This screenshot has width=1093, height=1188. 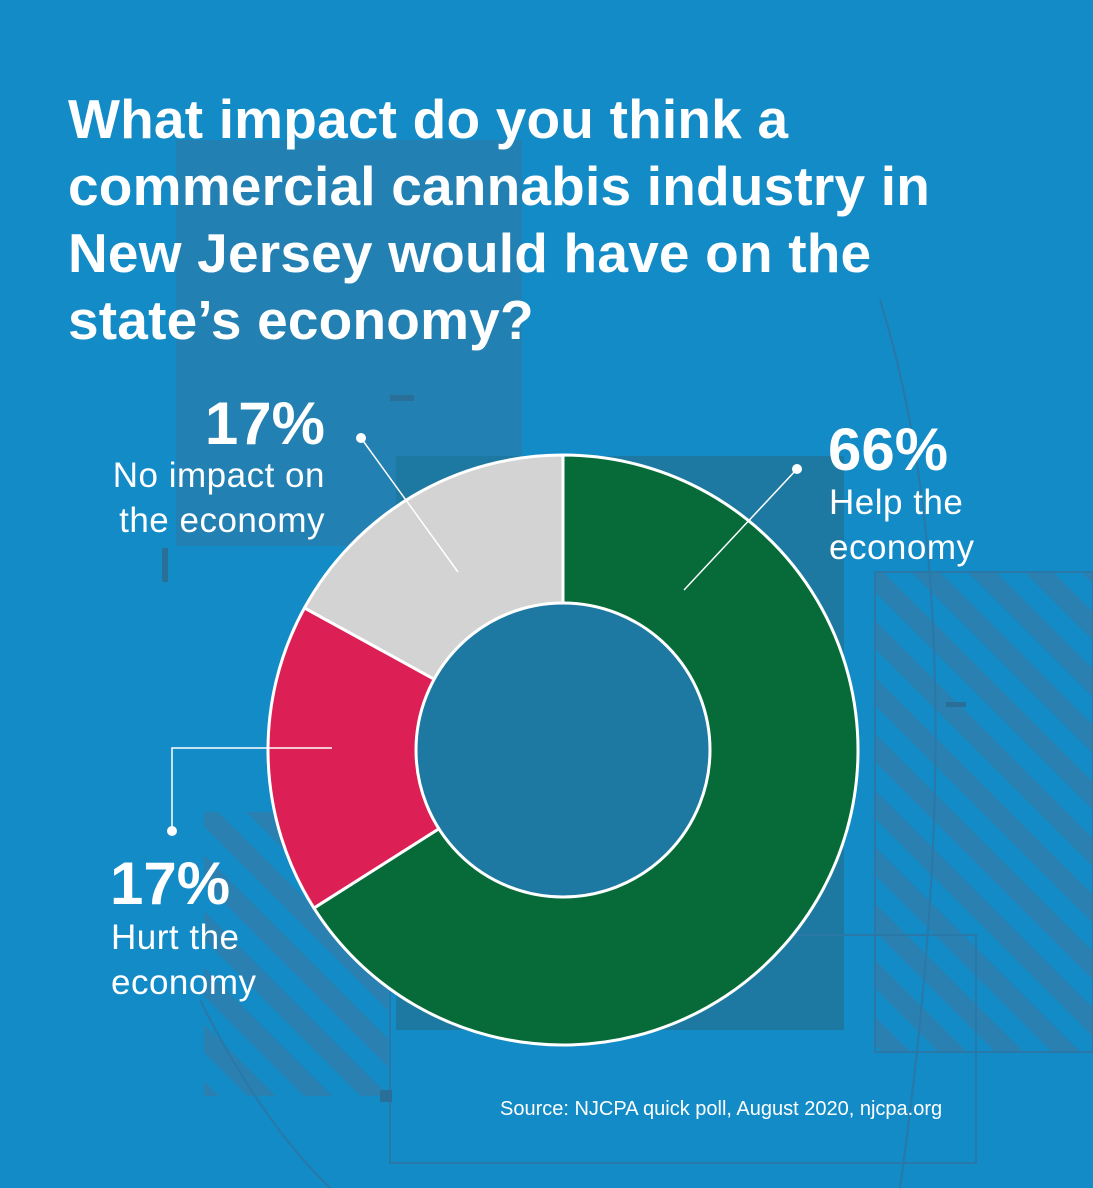 I want to click on leader-line-hurt, so click(x=251, y=789).